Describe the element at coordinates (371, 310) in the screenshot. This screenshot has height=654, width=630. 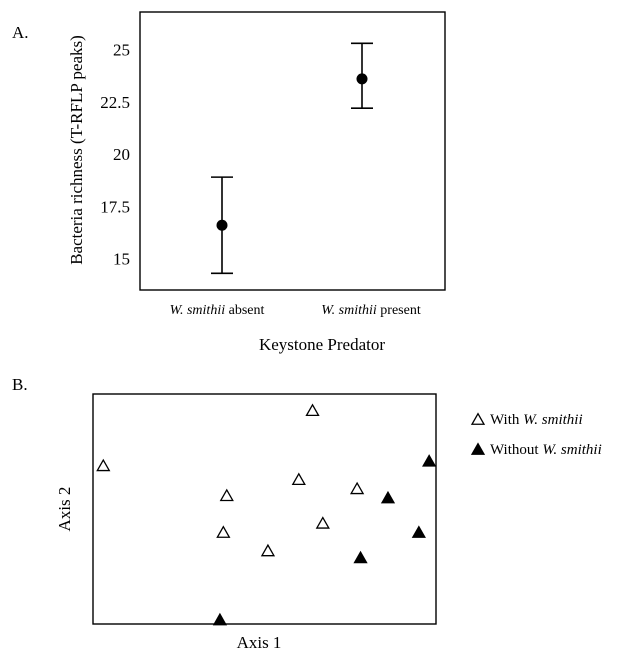
I see `category-label: W. smithii present` at that location.